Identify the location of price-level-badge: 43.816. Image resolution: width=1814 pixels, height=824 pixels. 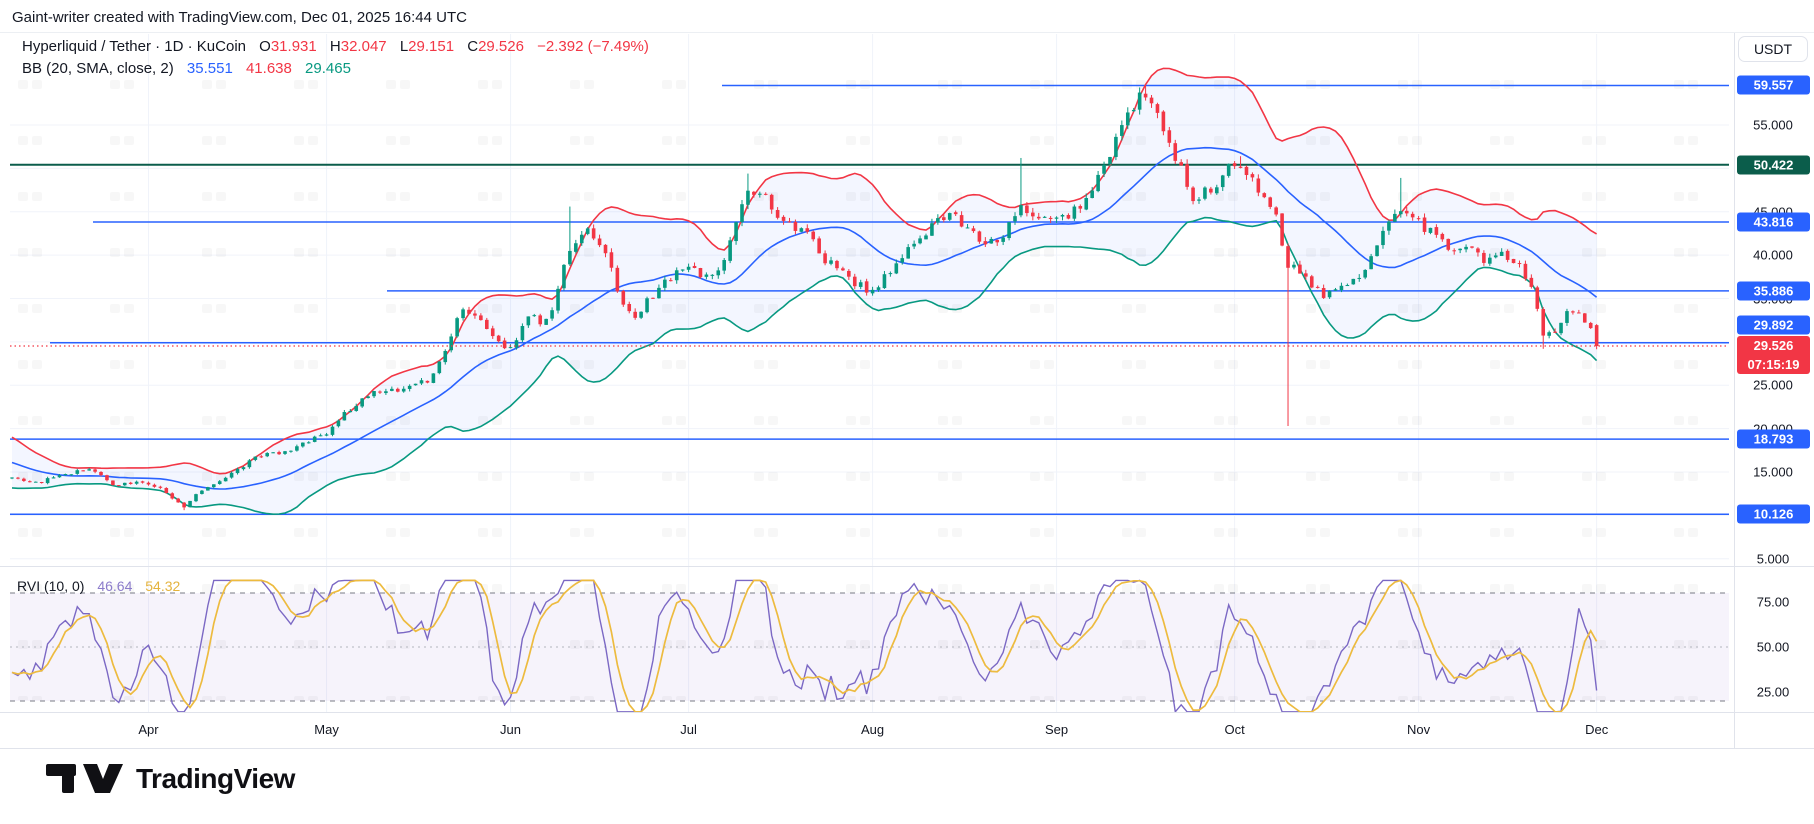
(1773, 222).